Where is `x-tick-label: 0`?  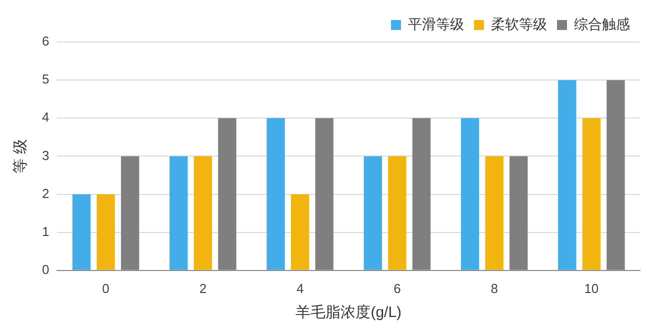 x-tick-label: 0 is located at coordinates (106, 288).